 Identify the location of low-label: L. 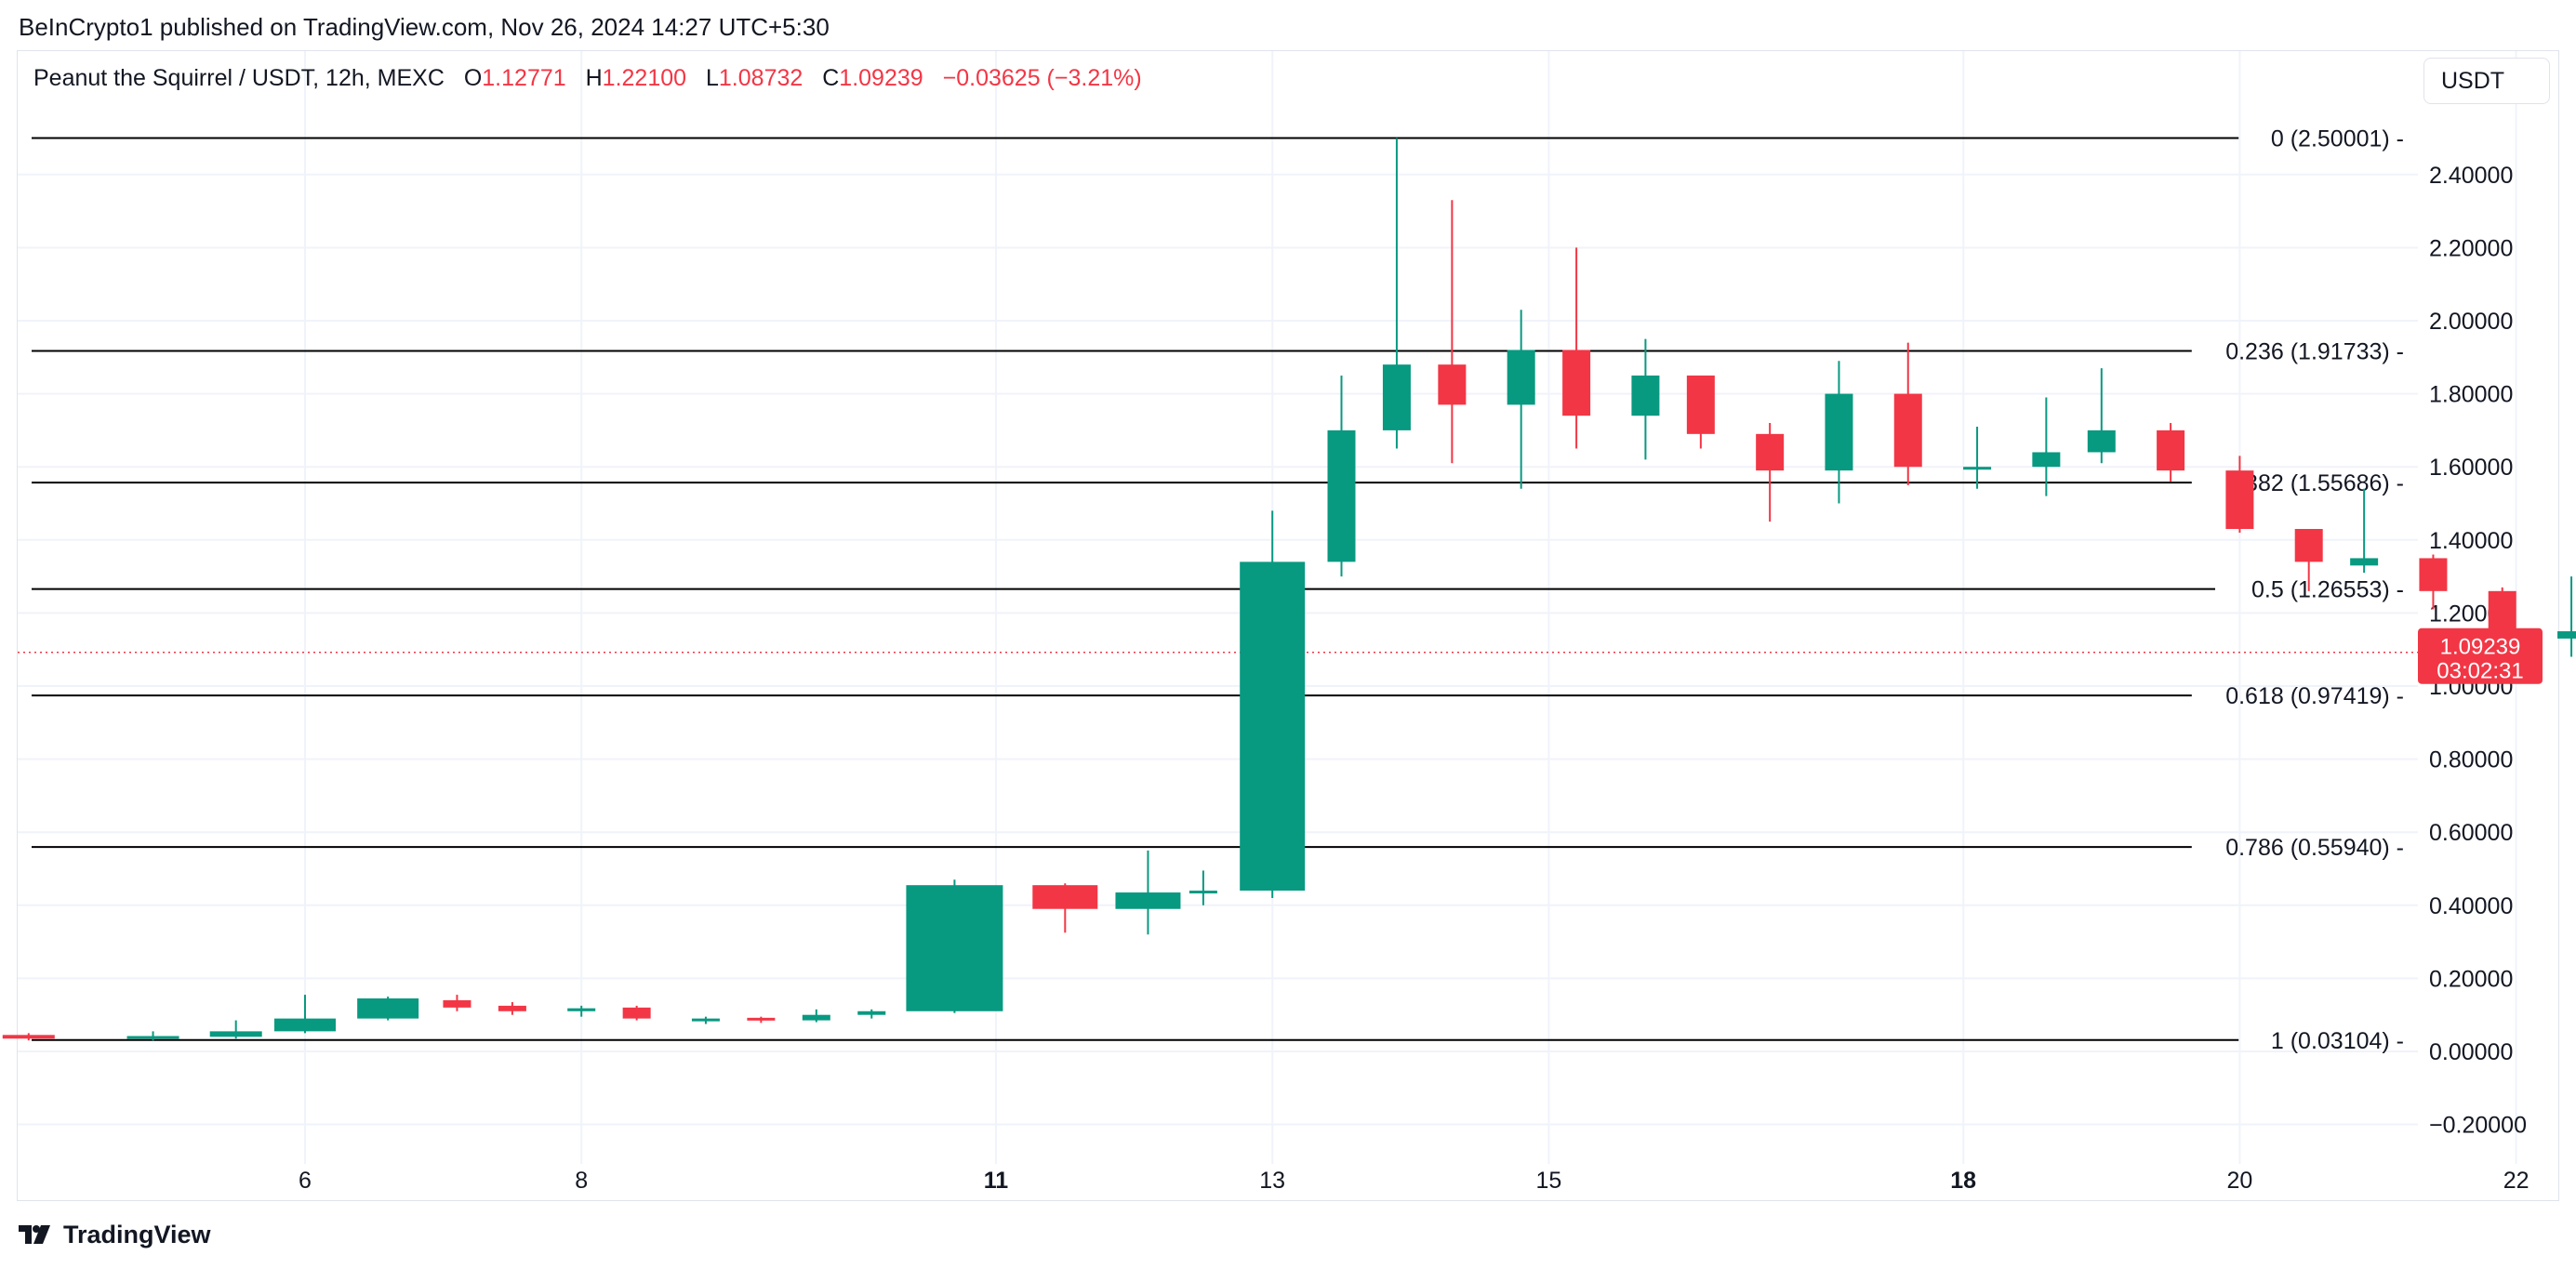
(712, 78).